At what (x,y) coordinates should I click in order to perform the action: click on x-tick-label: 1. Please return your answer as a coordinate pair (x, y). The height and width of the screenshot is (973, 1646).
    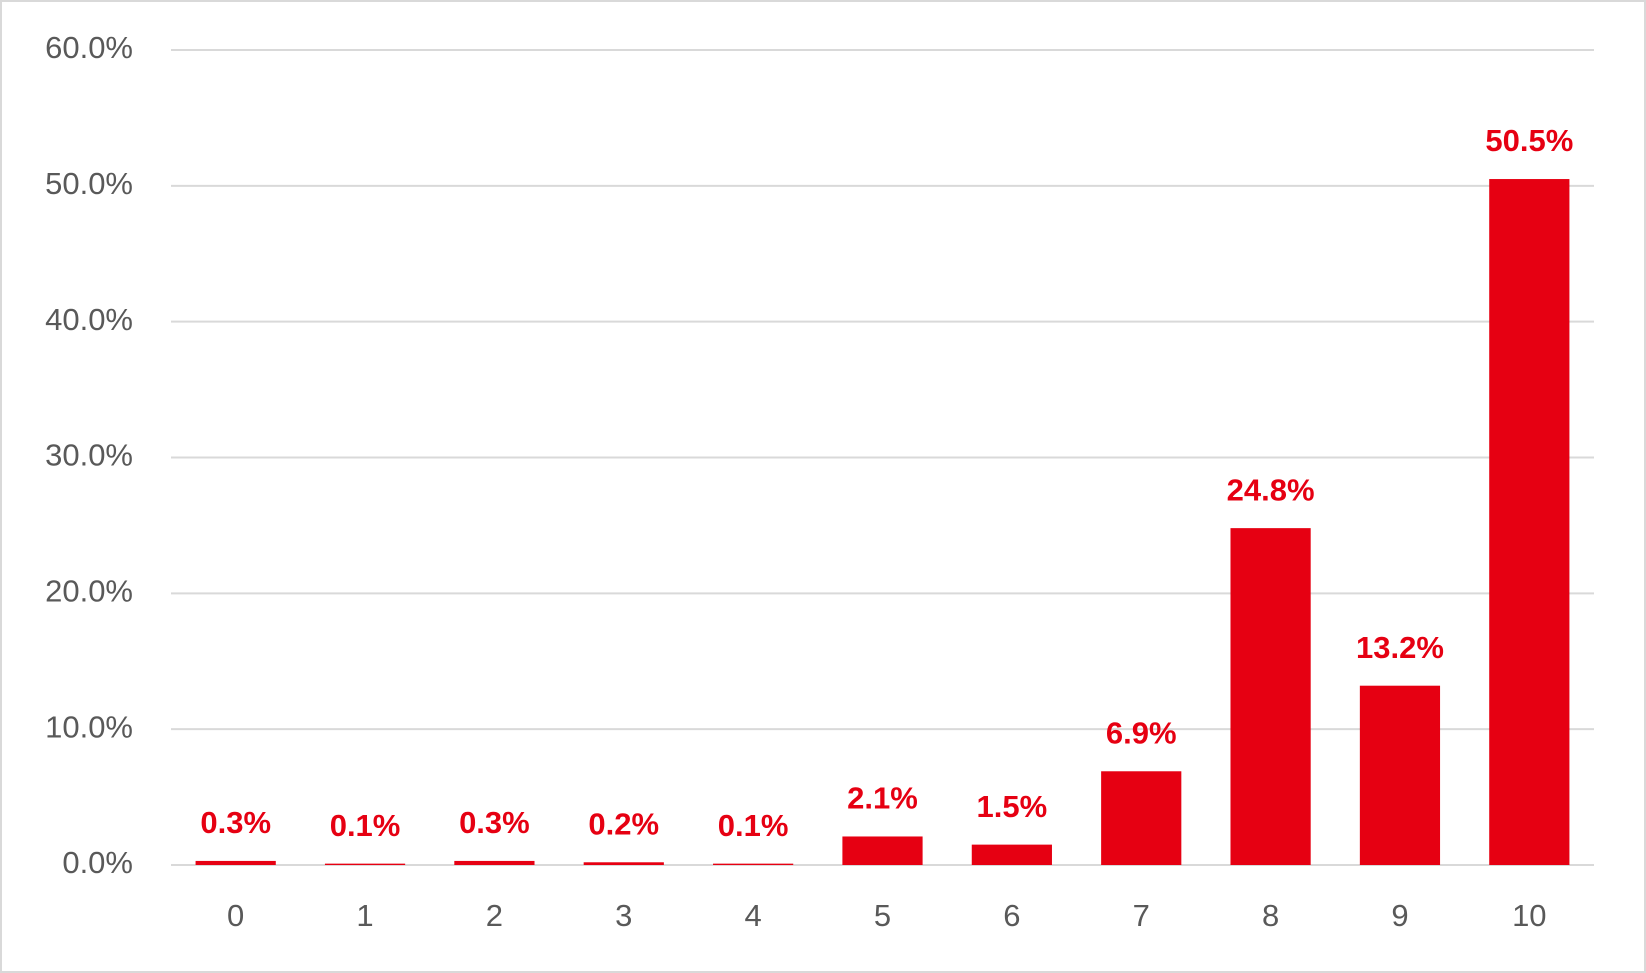
    Looking at the image, I should click on (364, 915).